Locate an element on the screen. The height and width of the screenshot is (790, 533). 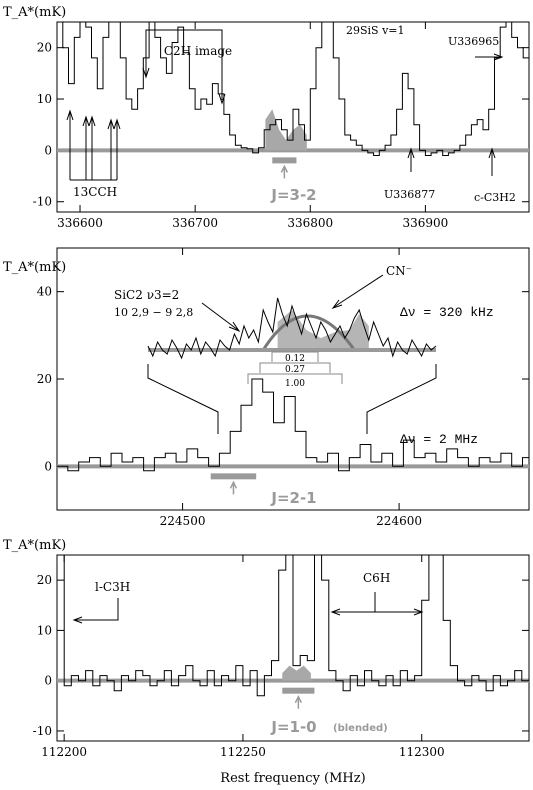
bottom-label-l-c3h: l-C3H is located at coordinates (112, 587).